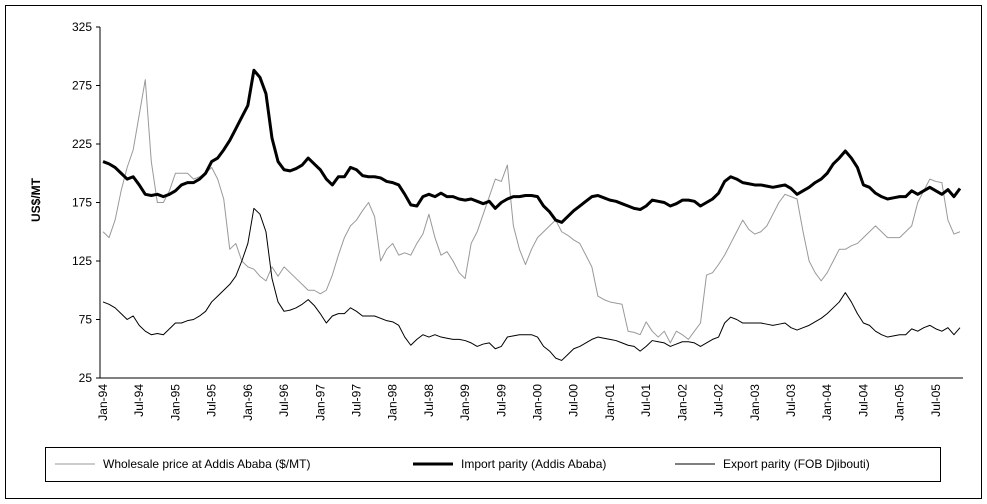  Describe the element at coordinates (646, 400) in the screenshot. I see `x-tick-label: Jul-01` at that location.